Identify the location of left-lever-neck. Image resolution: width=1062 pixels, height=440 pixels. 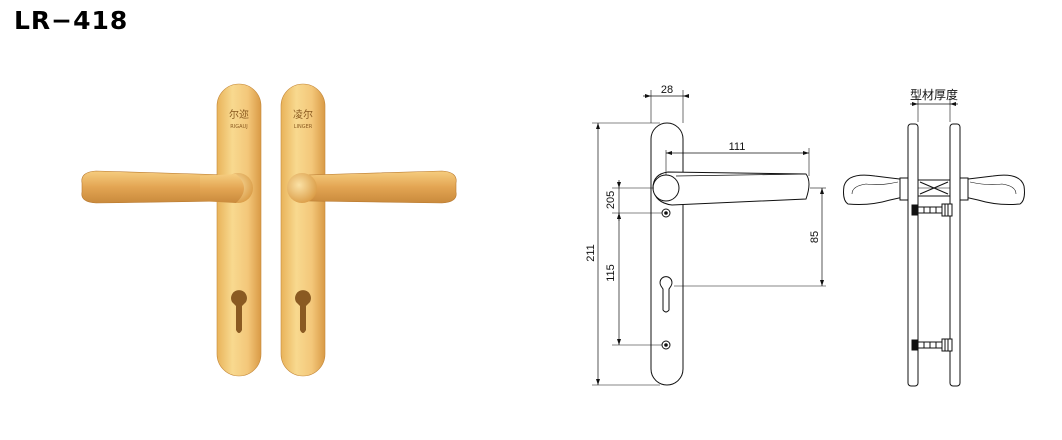
(222, 188).